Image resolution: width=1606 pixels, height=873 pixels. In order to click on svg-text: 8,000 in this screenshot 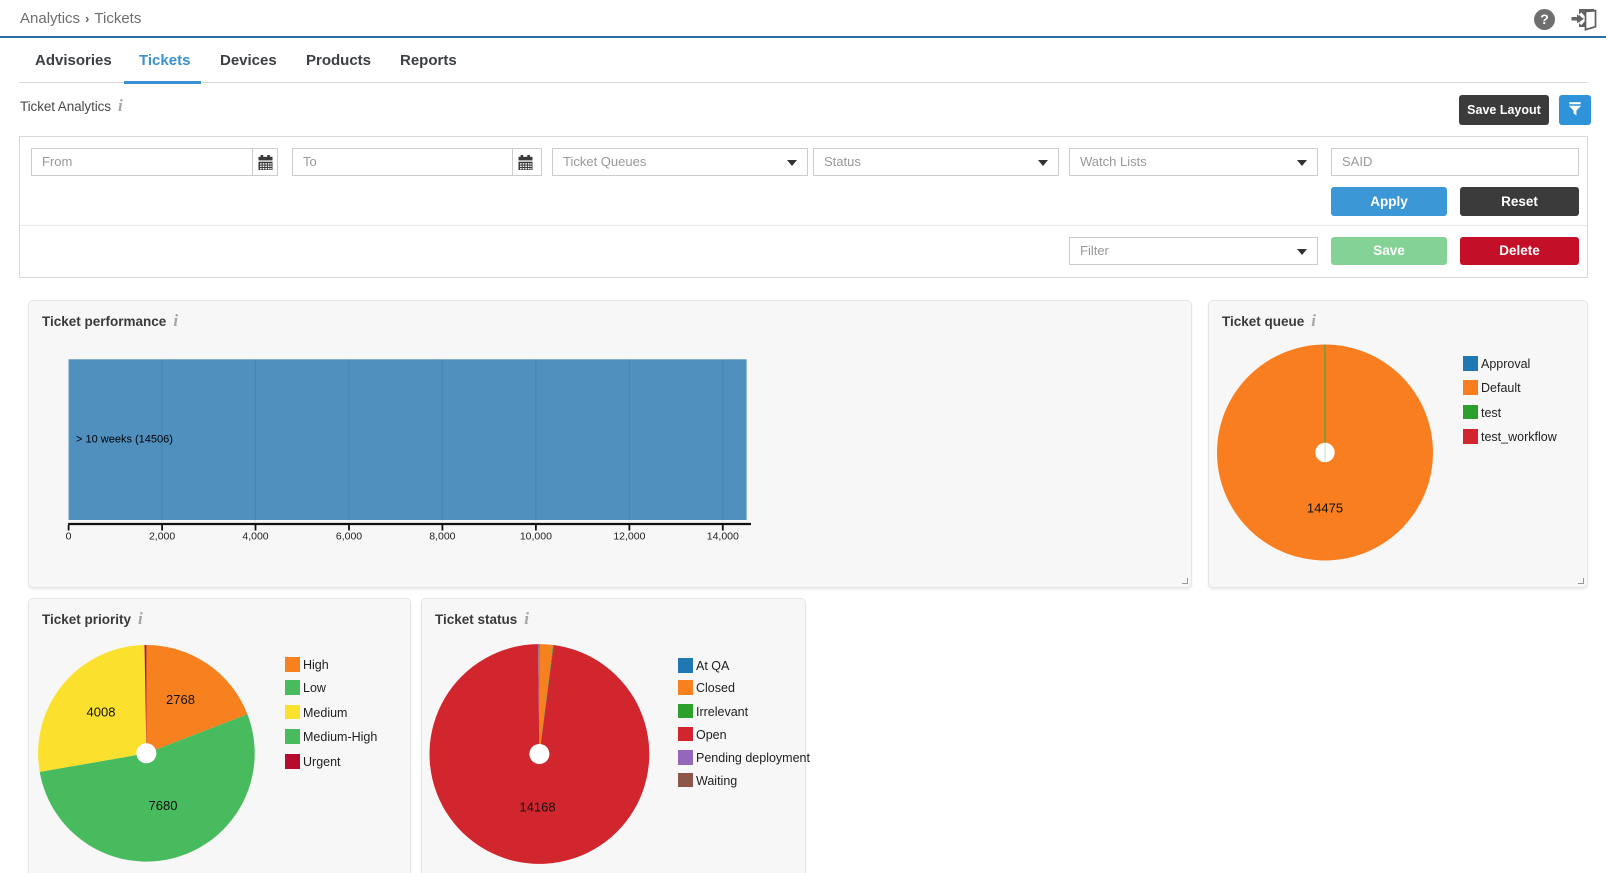, I will do `click(442, 537)`.